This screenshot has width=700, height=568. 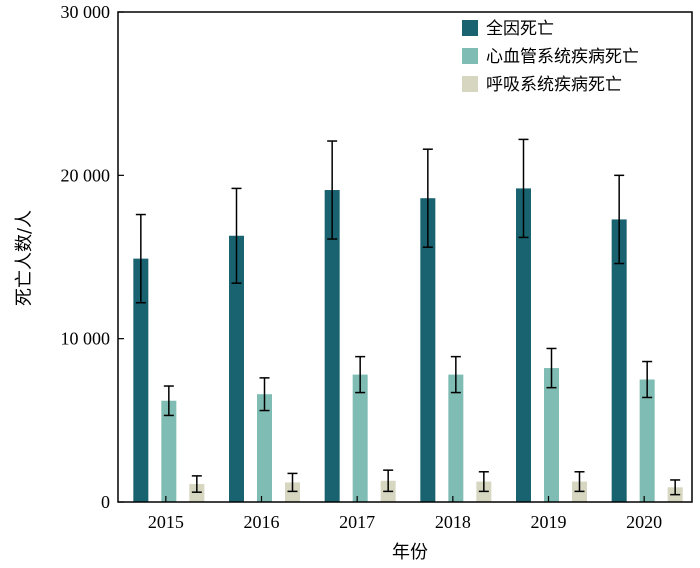 What do you see at coordinates (428, 350) in the screenshot?
I see `bar-s0-2018` at bounding box center [428, 350].